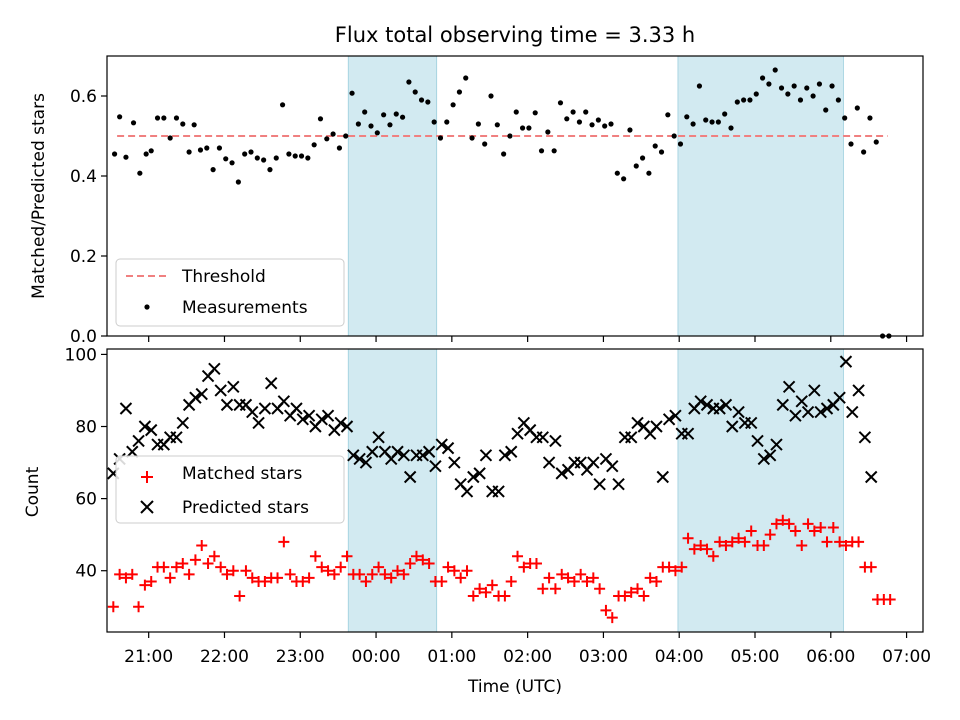 The image size is (960, 720). Describe the element at coordinates (242, 474) in the screenshot. I see `bottom-legend-matched-label: Matched stars` at that location.